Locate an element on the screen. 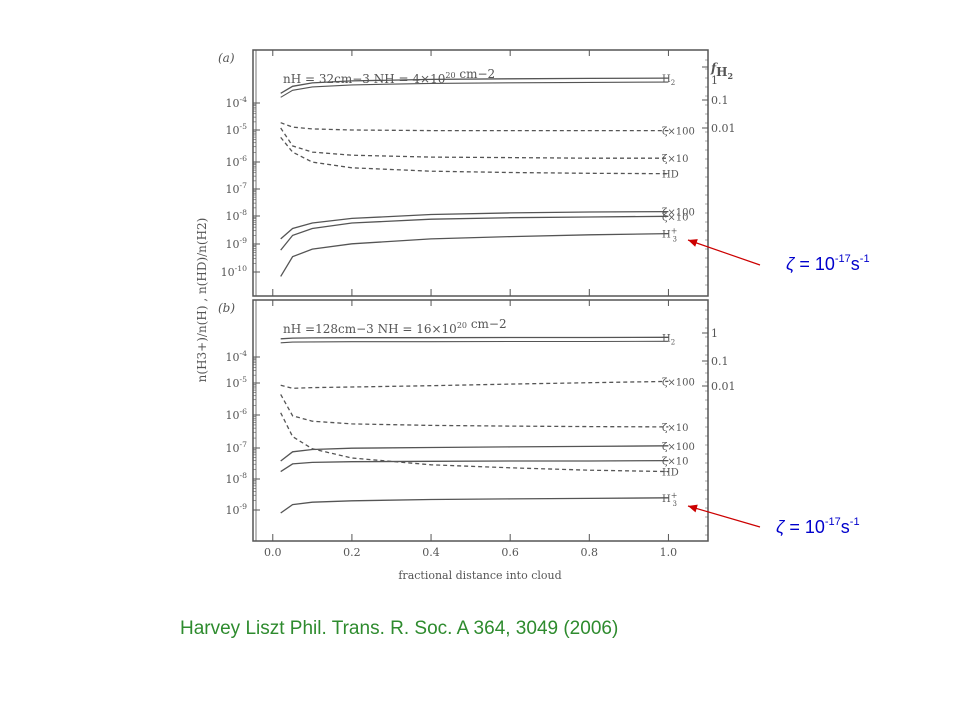 Image resolution: width=960 pixels, height=720 pixels. x-tick-label: 0.2 is located at coordinates (352, 552).